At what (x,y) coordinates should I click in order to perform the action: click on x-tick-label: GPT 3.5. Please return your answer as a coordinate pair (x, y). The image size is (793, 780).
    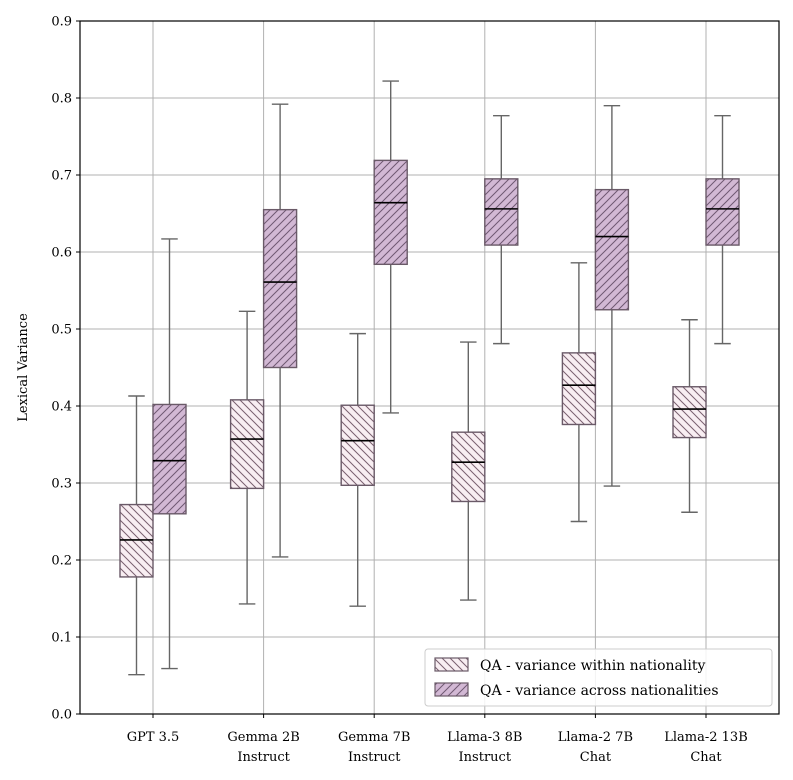
    Looking at the image, I should click on (153, 737).